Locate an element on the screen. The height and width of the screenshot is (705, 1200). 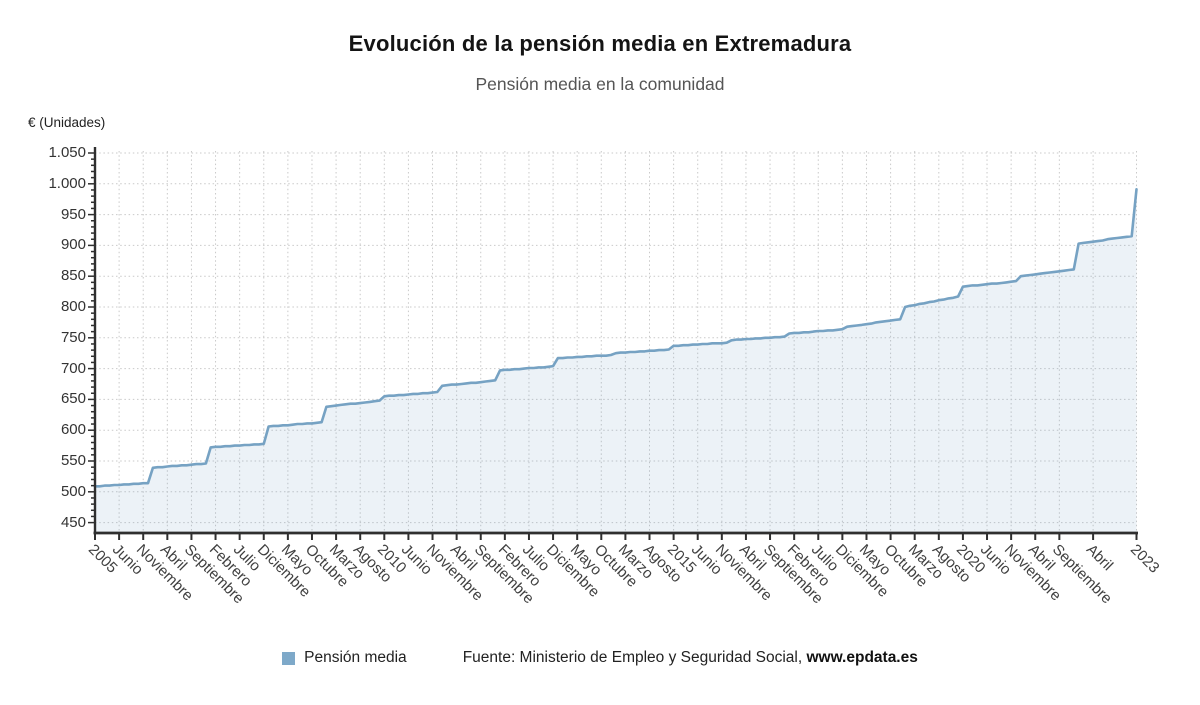
legend-item-pension-media: Pensión media is located at coordinates (344, 658).